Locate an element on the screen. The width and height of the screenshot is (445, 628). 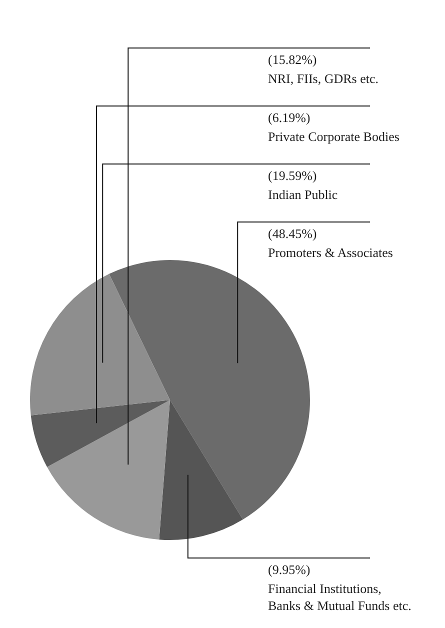
data-label: (48.45%) is located at coordinates (292, 233).